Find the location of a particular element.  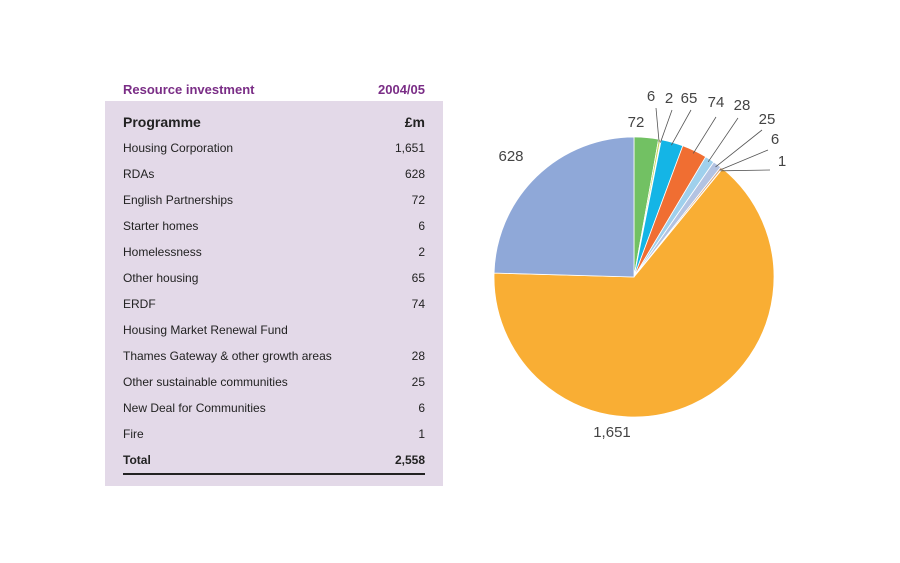

total-row: Total 2,558 is located at coordinates (274, 460).